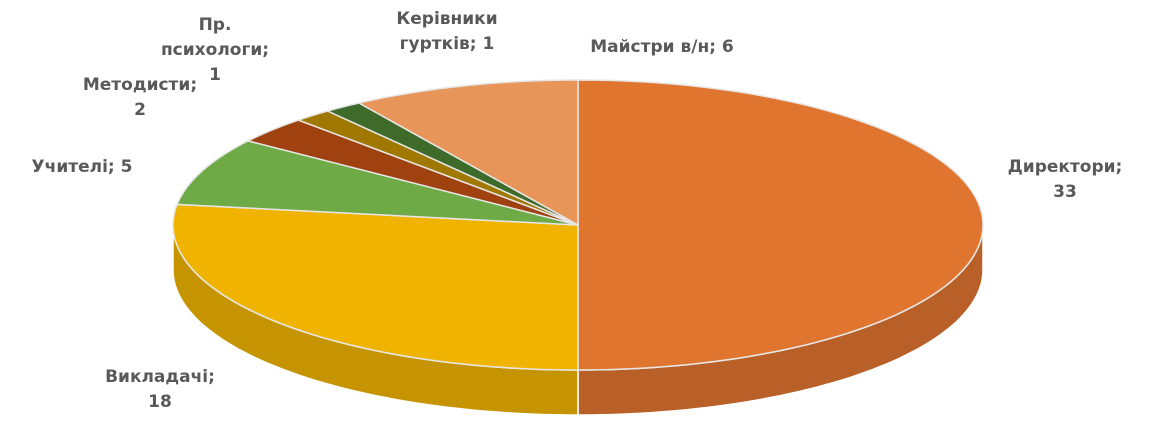 The image size is (1158, 423). What do you see at coordinates (140, 97) in the screenshot?
I see `data-label: Методисти; 2` at bounding box center [140, 97].